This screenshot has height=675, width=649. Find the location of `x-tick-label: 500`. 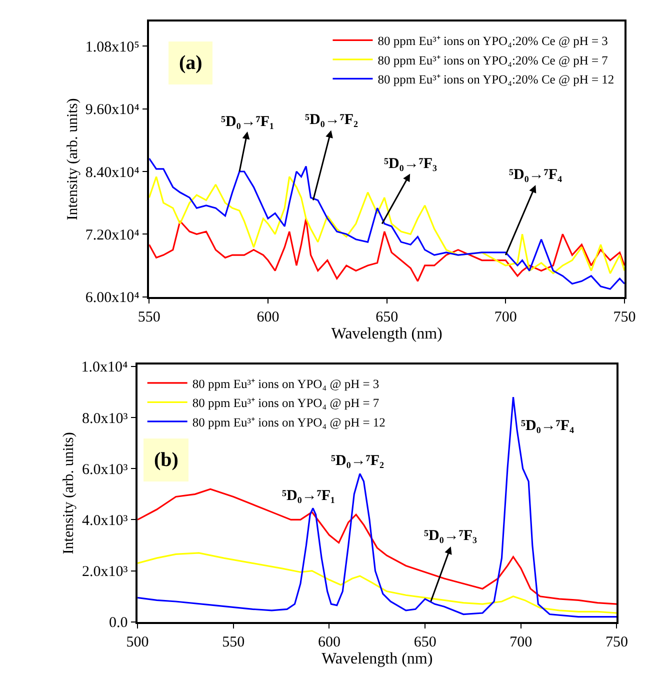

x-tick-label: 500 is located at coordinates (137, 642).